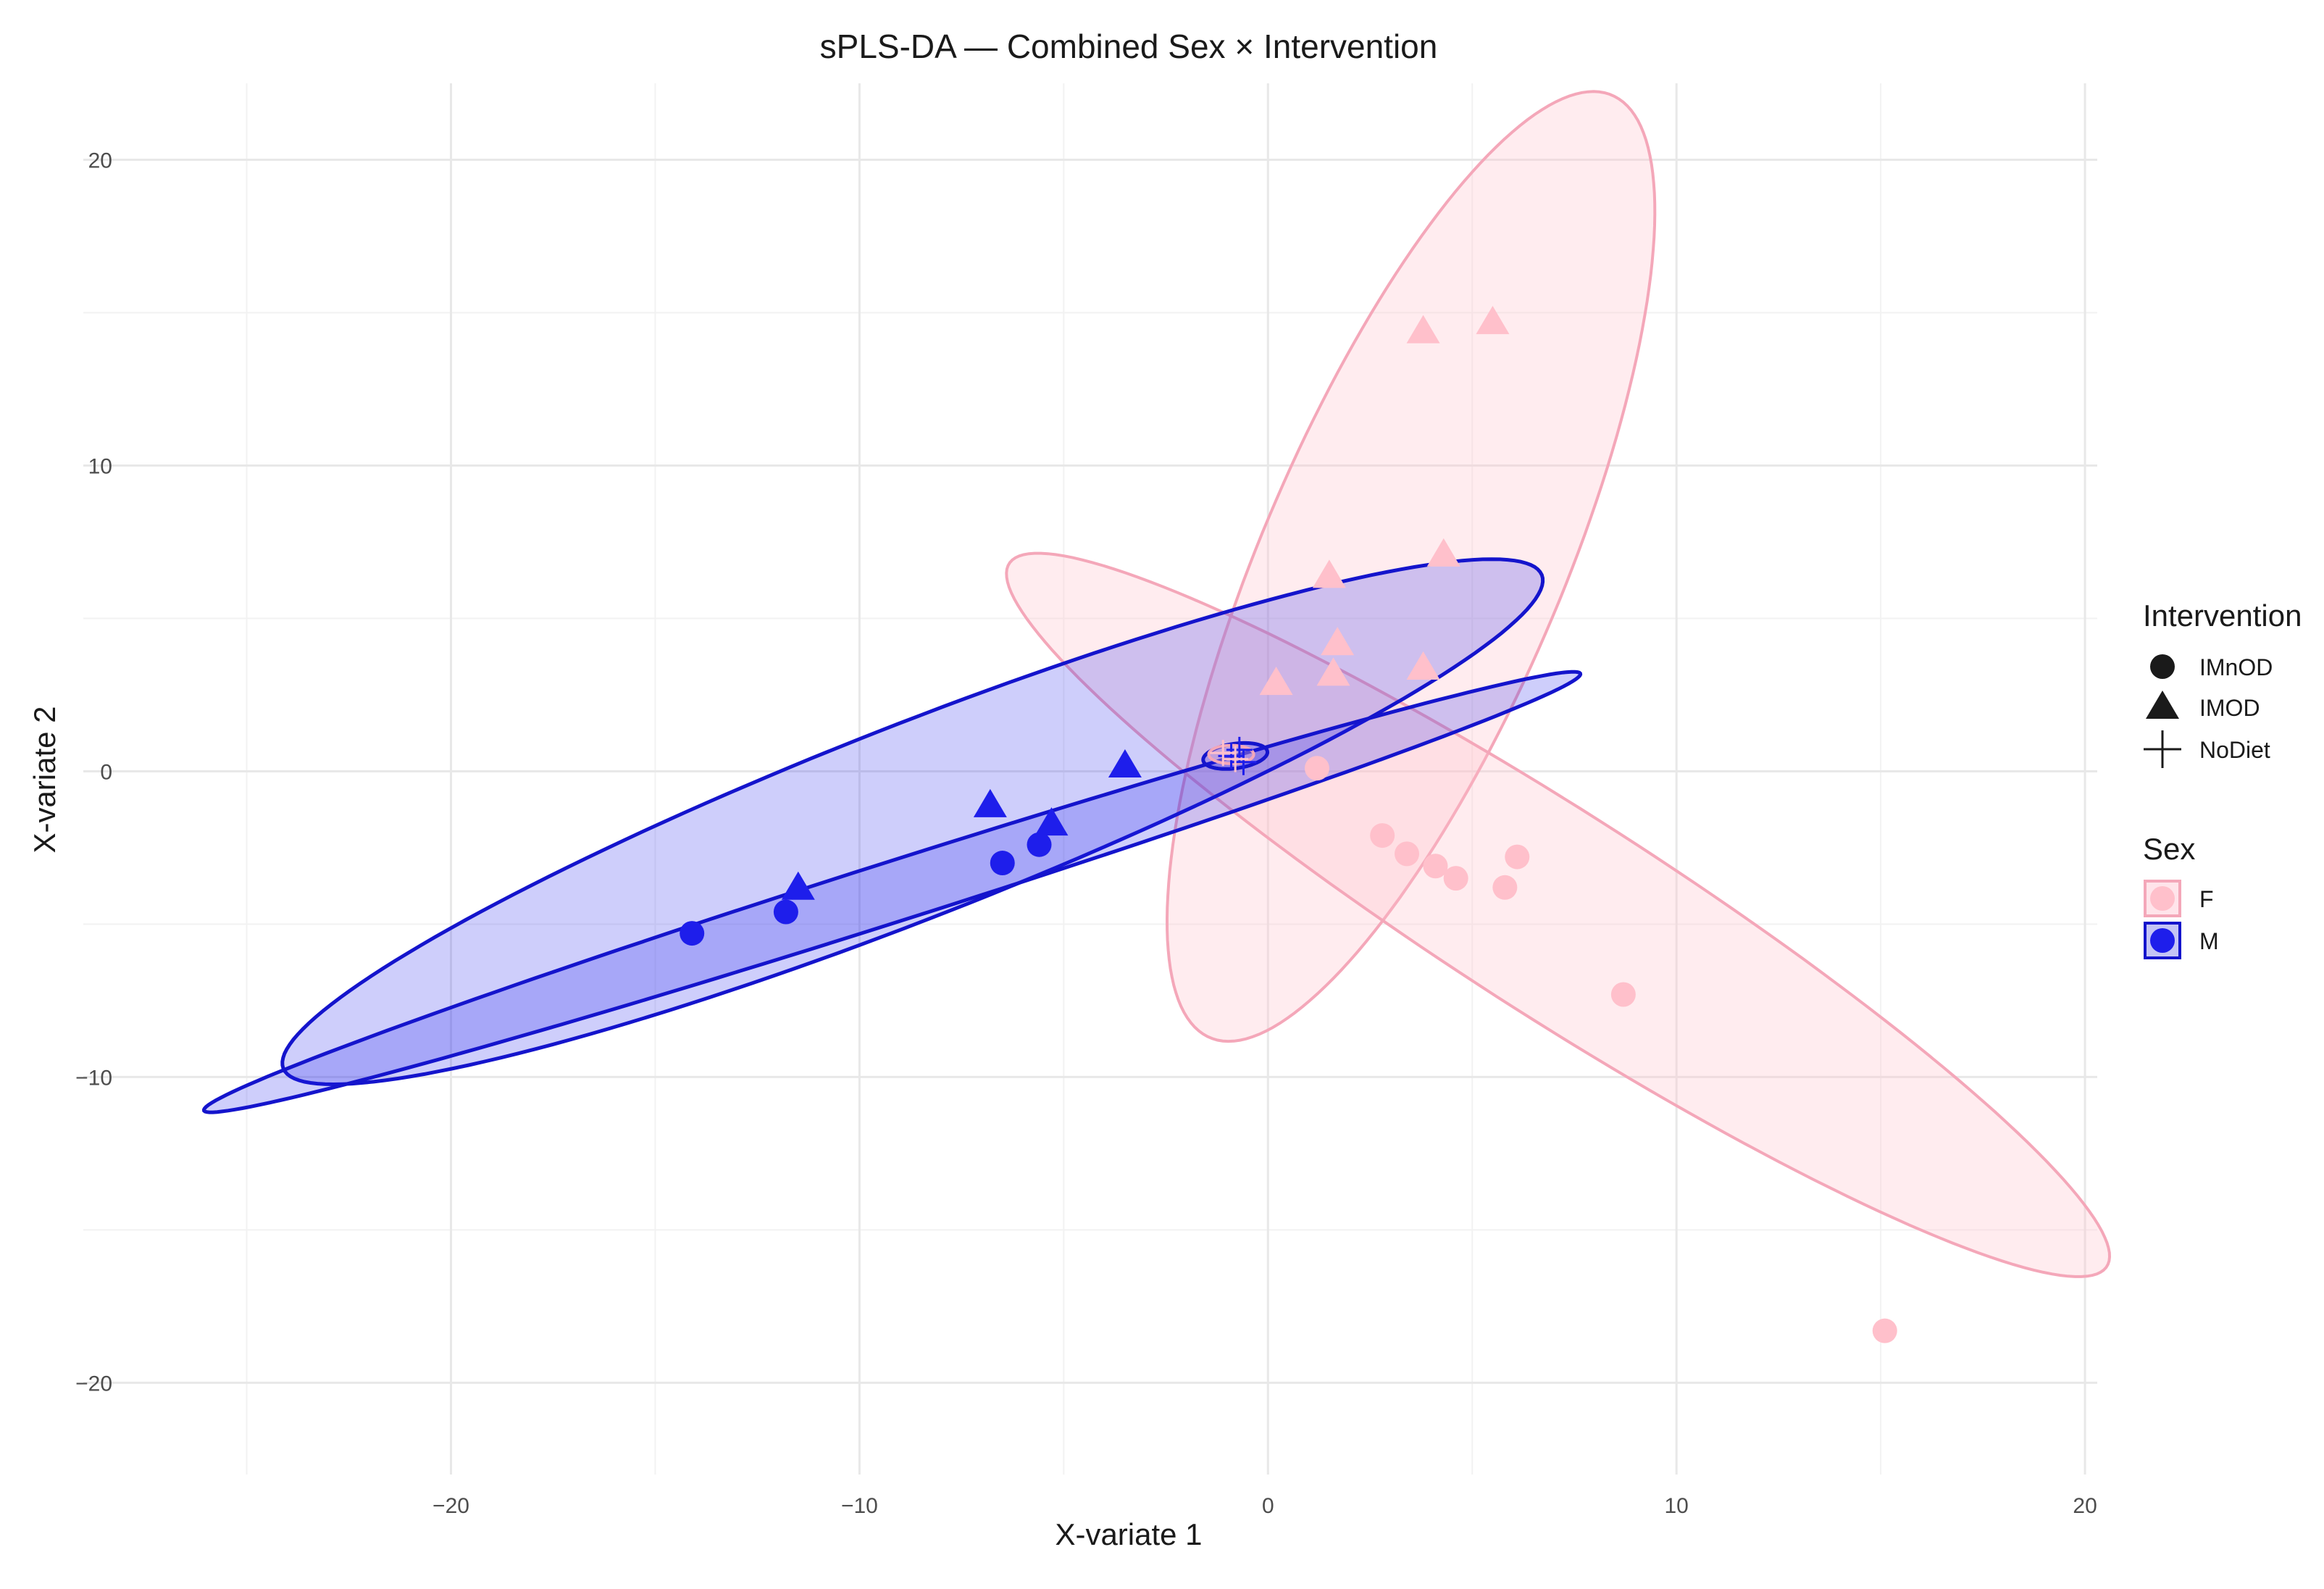 The height and width of the screenshot is (1589, 2324). What do you see at coordinates (2223, 616) in the screenshot?
I see `legend-title-intervention: Intervention` at bounding box center [2223, 616].